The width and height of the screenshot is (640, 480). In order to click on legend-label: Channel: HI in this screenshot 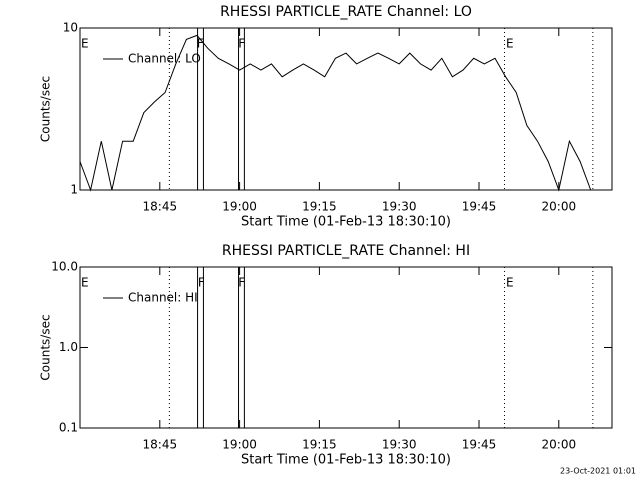, I will do `click(163, 298)`.